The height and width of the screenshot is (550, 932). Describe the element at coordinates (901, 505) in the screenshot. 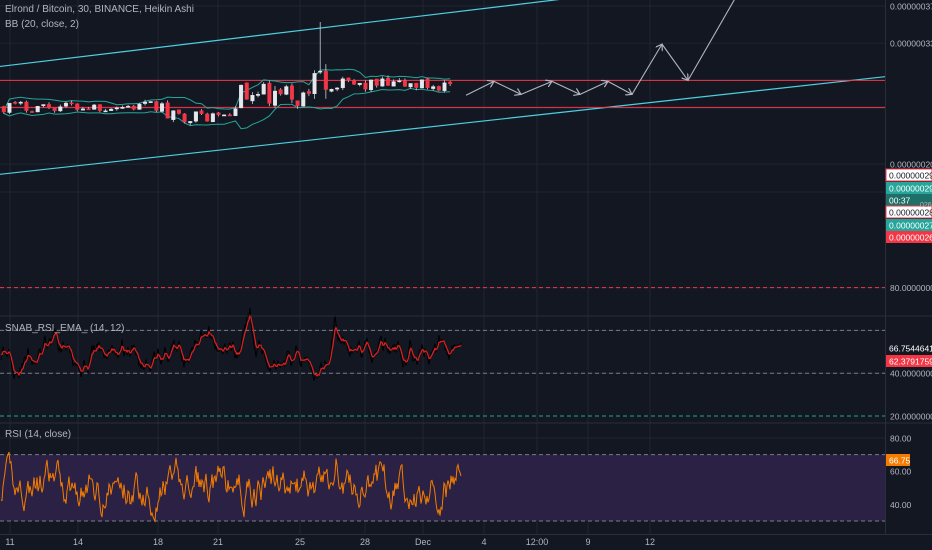

I see `rsi-tick-2: 40.00` at that location.